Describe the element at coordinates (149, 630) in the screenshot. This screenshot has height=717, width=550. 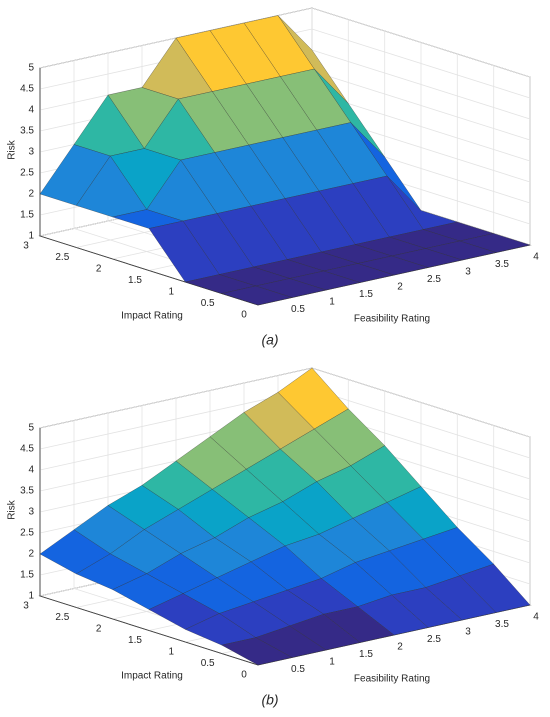
I see `y-axis-line` at that location.